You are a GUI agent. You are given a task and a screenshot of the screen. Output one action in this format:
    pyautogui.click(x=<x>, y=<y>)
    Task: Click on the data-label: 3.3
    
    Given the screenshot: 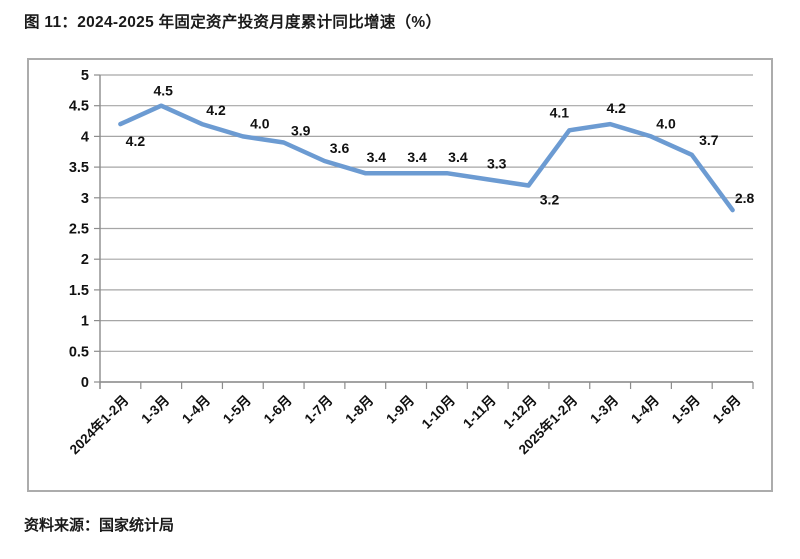 What is the action you would take?
    pyautogui.click(x=497, y=163)
    